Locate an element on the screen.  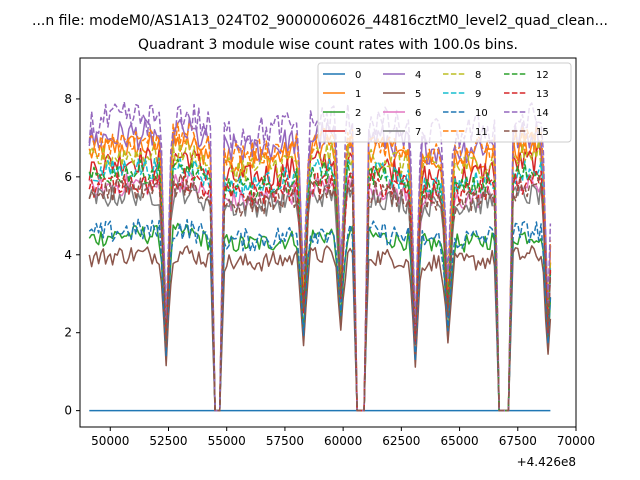
y-tick-label: 8 is located at coordinates (68, 99).